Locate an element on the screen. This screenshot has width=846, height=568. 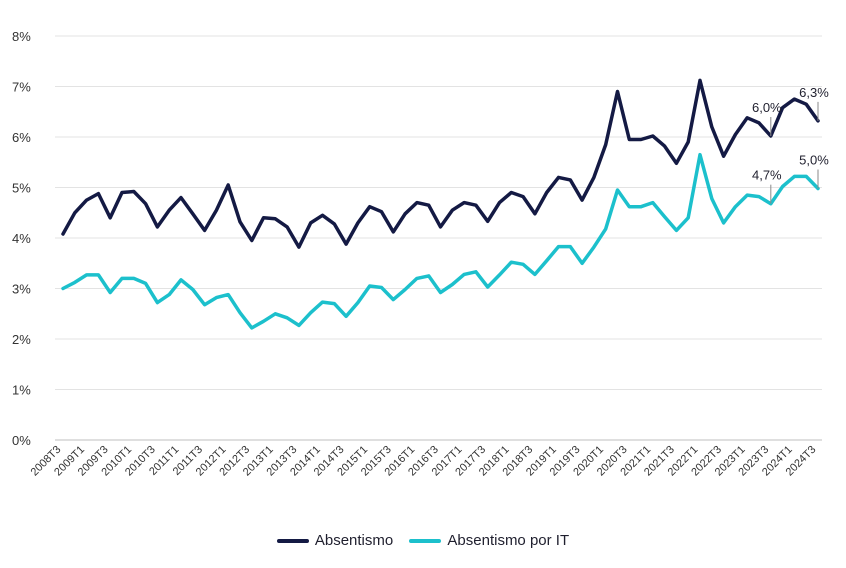
y-tick-label: 3% is located at coordinates (21, 289).